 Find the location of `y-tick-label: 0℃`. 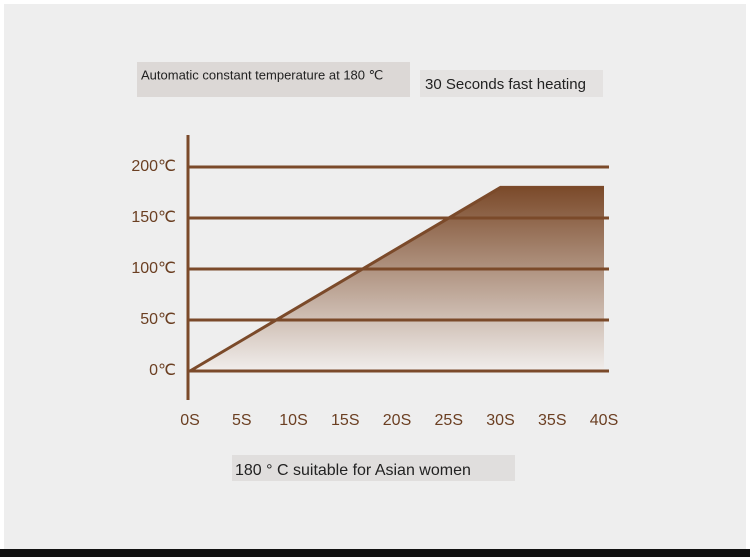

y-tick-label: 0℃ is located at coordinates (162, 370).